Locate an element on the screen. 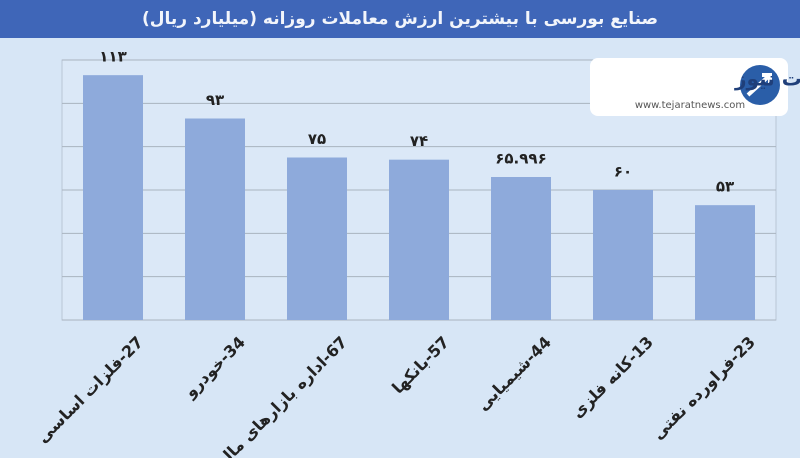  value-label: ۷۴ is located at coordinates (419, 141).